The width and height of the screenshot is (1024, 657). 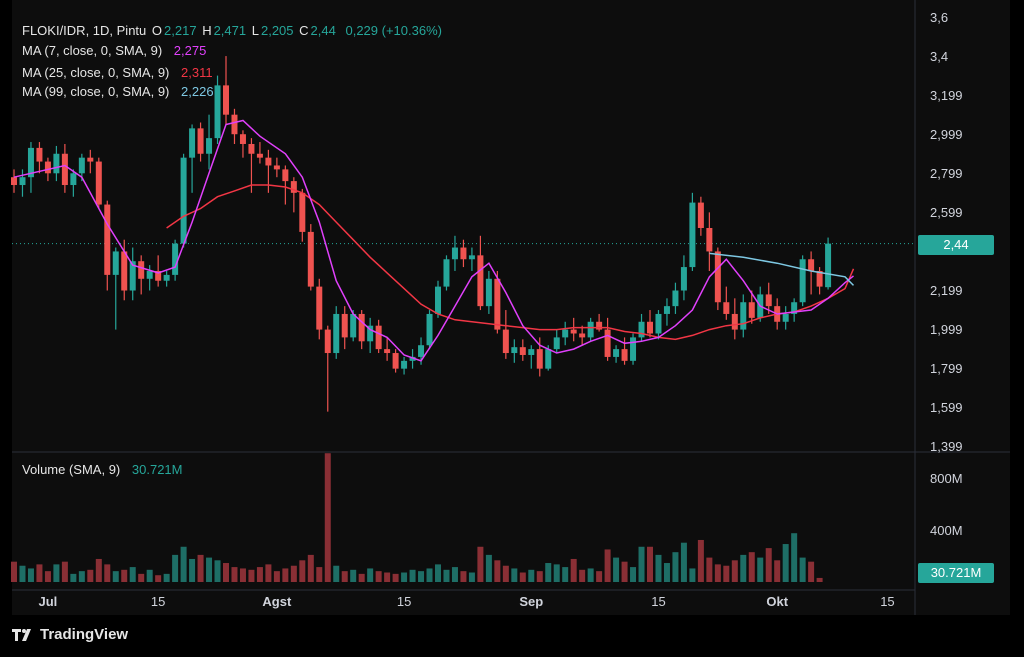 I want to click on price-tick-label: 1,399, so click(x=946, y=446).